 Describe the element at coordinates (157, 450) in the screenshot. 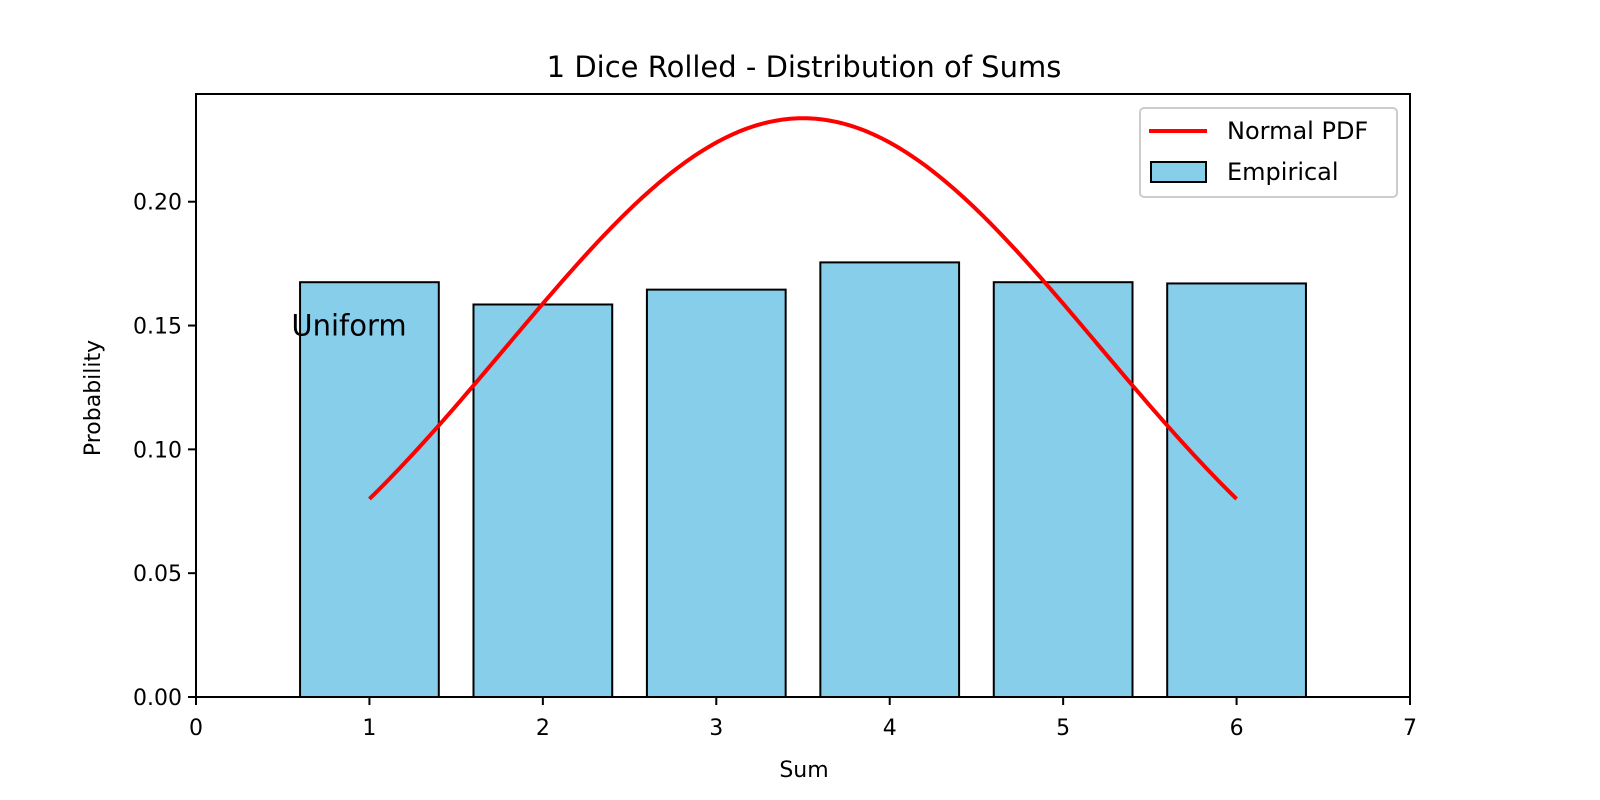

I see `y-tick-label-2: 0.10` at that location.